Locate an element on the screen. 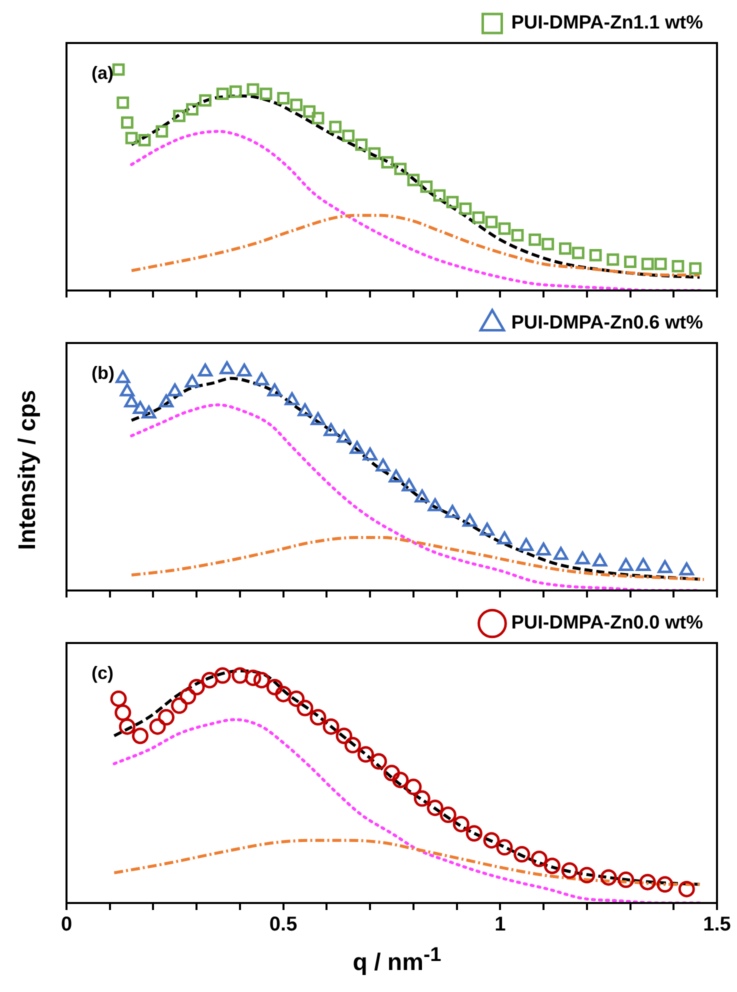  x-tick-label: 1 is located at coordinates (500, 925).